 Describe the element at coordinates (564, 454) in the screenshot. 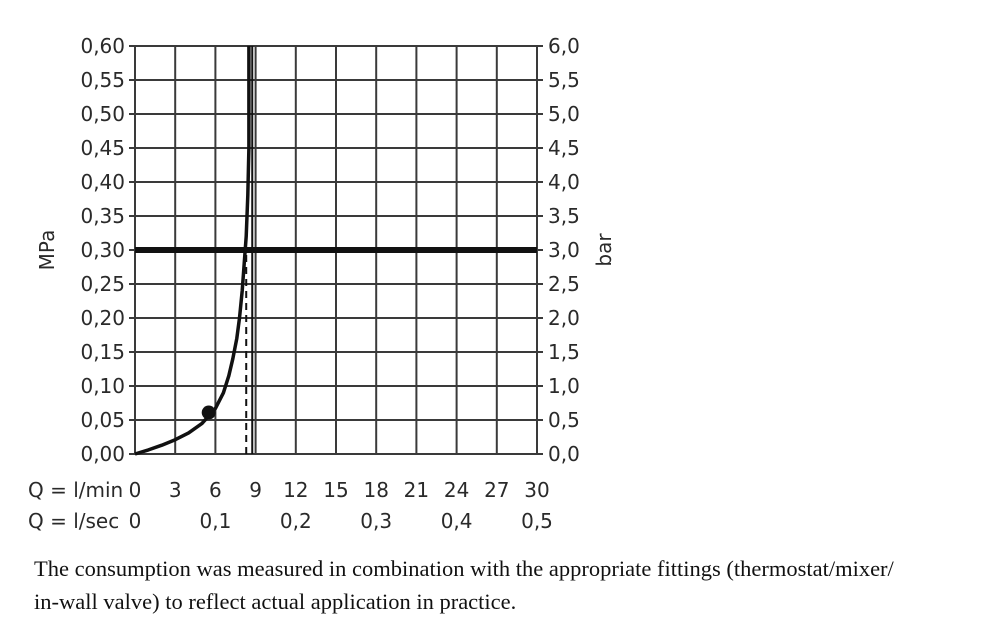

I see `y-right-tick-label: 0,0` at that location.